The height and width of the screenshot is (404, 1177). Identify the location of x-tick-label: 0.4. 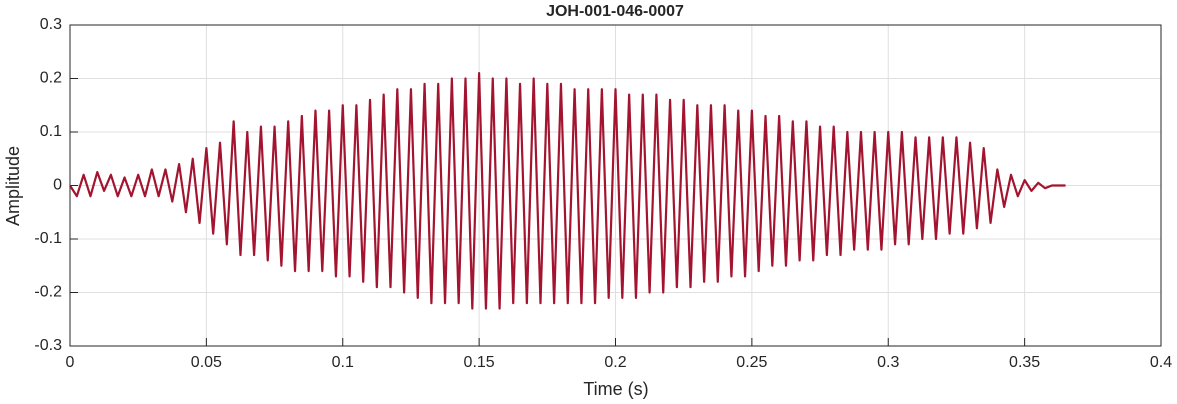
(1161, 362).